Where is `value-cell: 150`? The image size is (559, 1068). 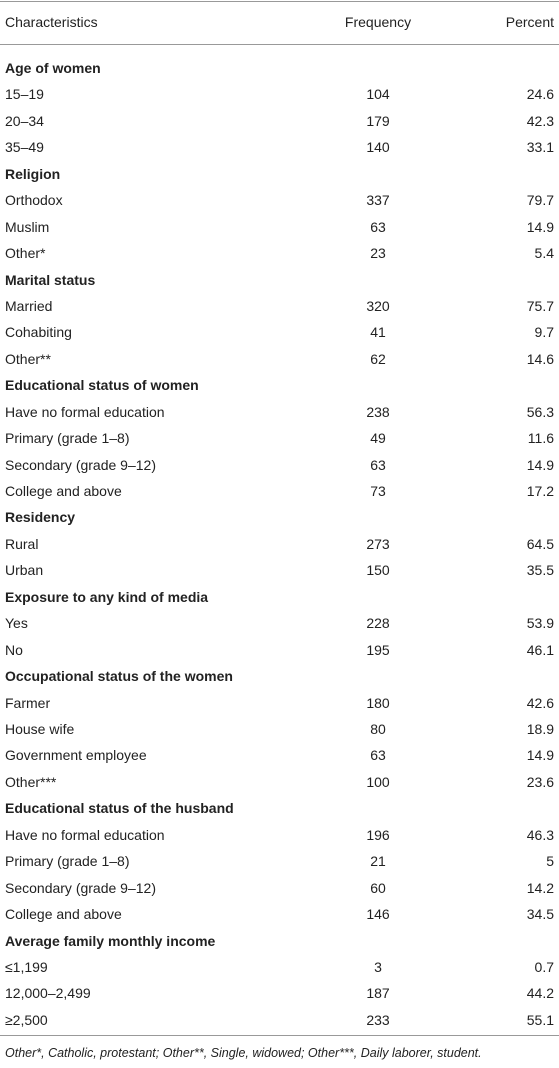
value-cell: 150 is located at coordinates (378, 570).